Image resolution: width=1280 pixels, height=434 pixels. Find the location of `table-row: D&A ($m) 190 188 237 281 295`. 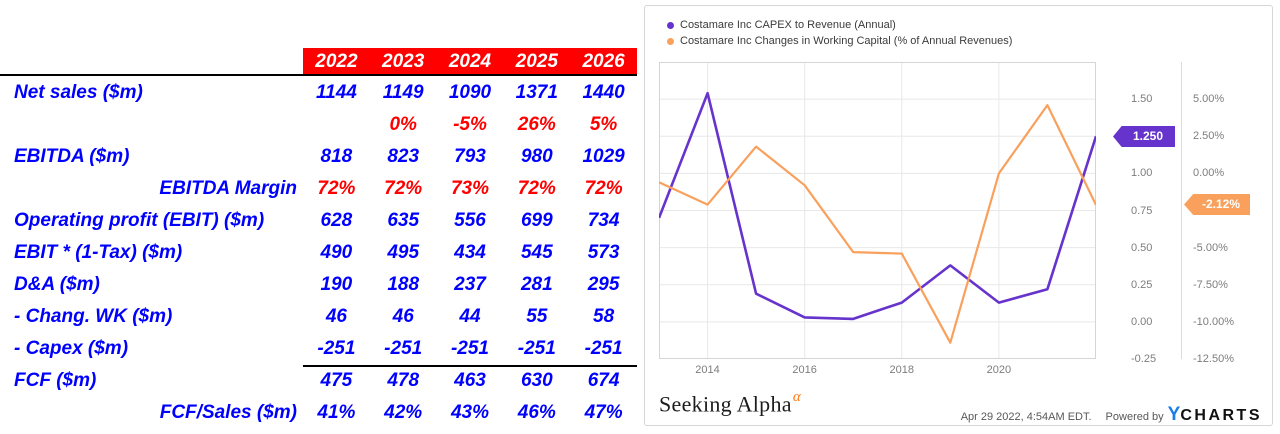

table-row: D&A ($m) 190 188 237 281 295 is located at coordinates (320, 285).